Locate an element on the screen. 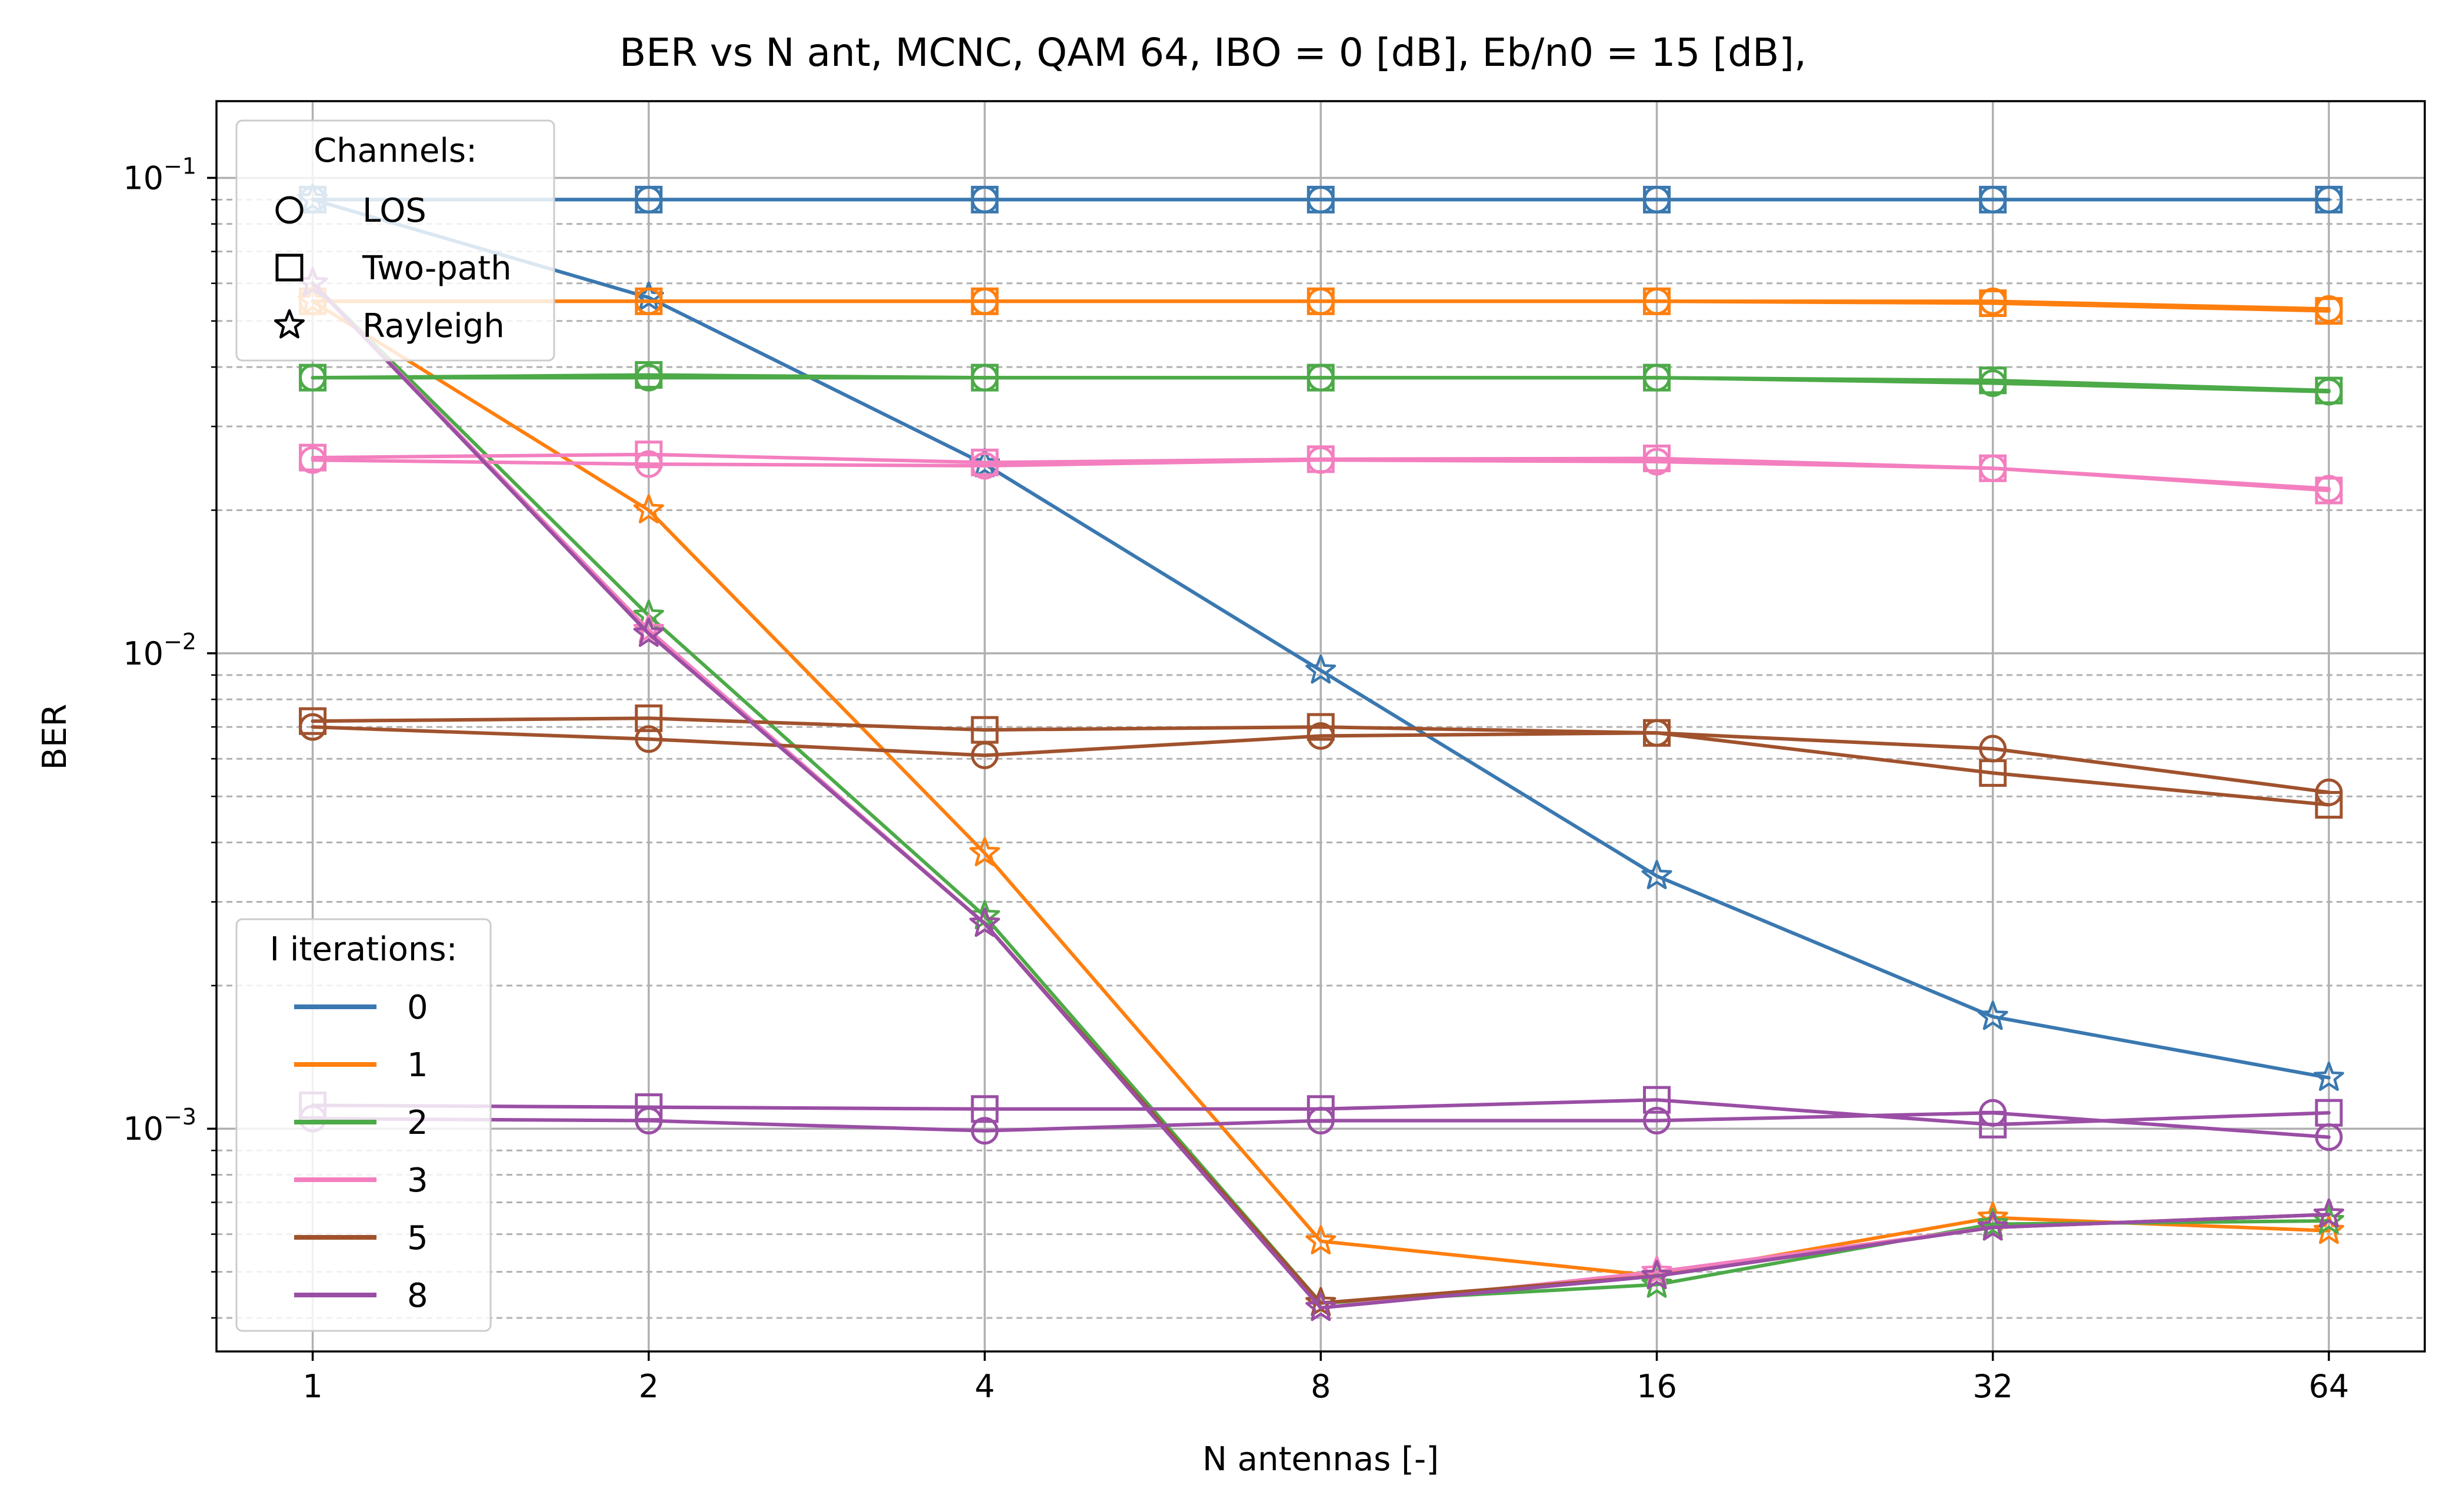  x-tick-label: 1 is located at coordinates (312, 1386).